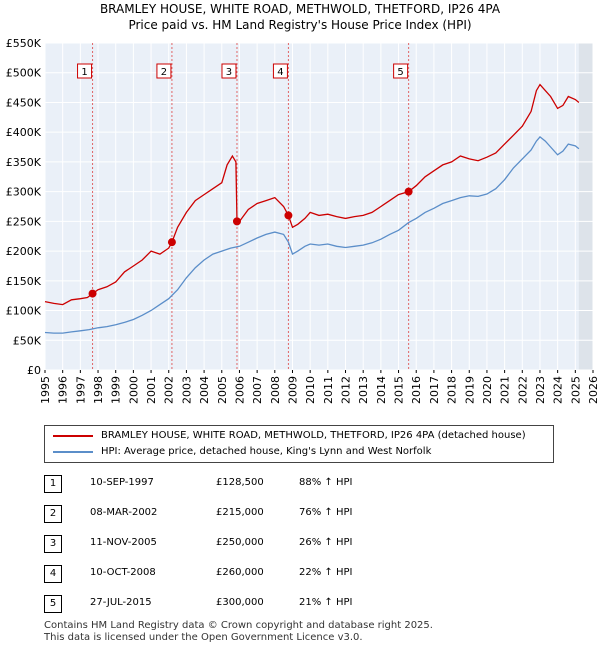  What do you see at coordinates (124, 512) in the screenshot?
I see `sale-date: 08-MAR-2002` at bounding box center [124, 512].